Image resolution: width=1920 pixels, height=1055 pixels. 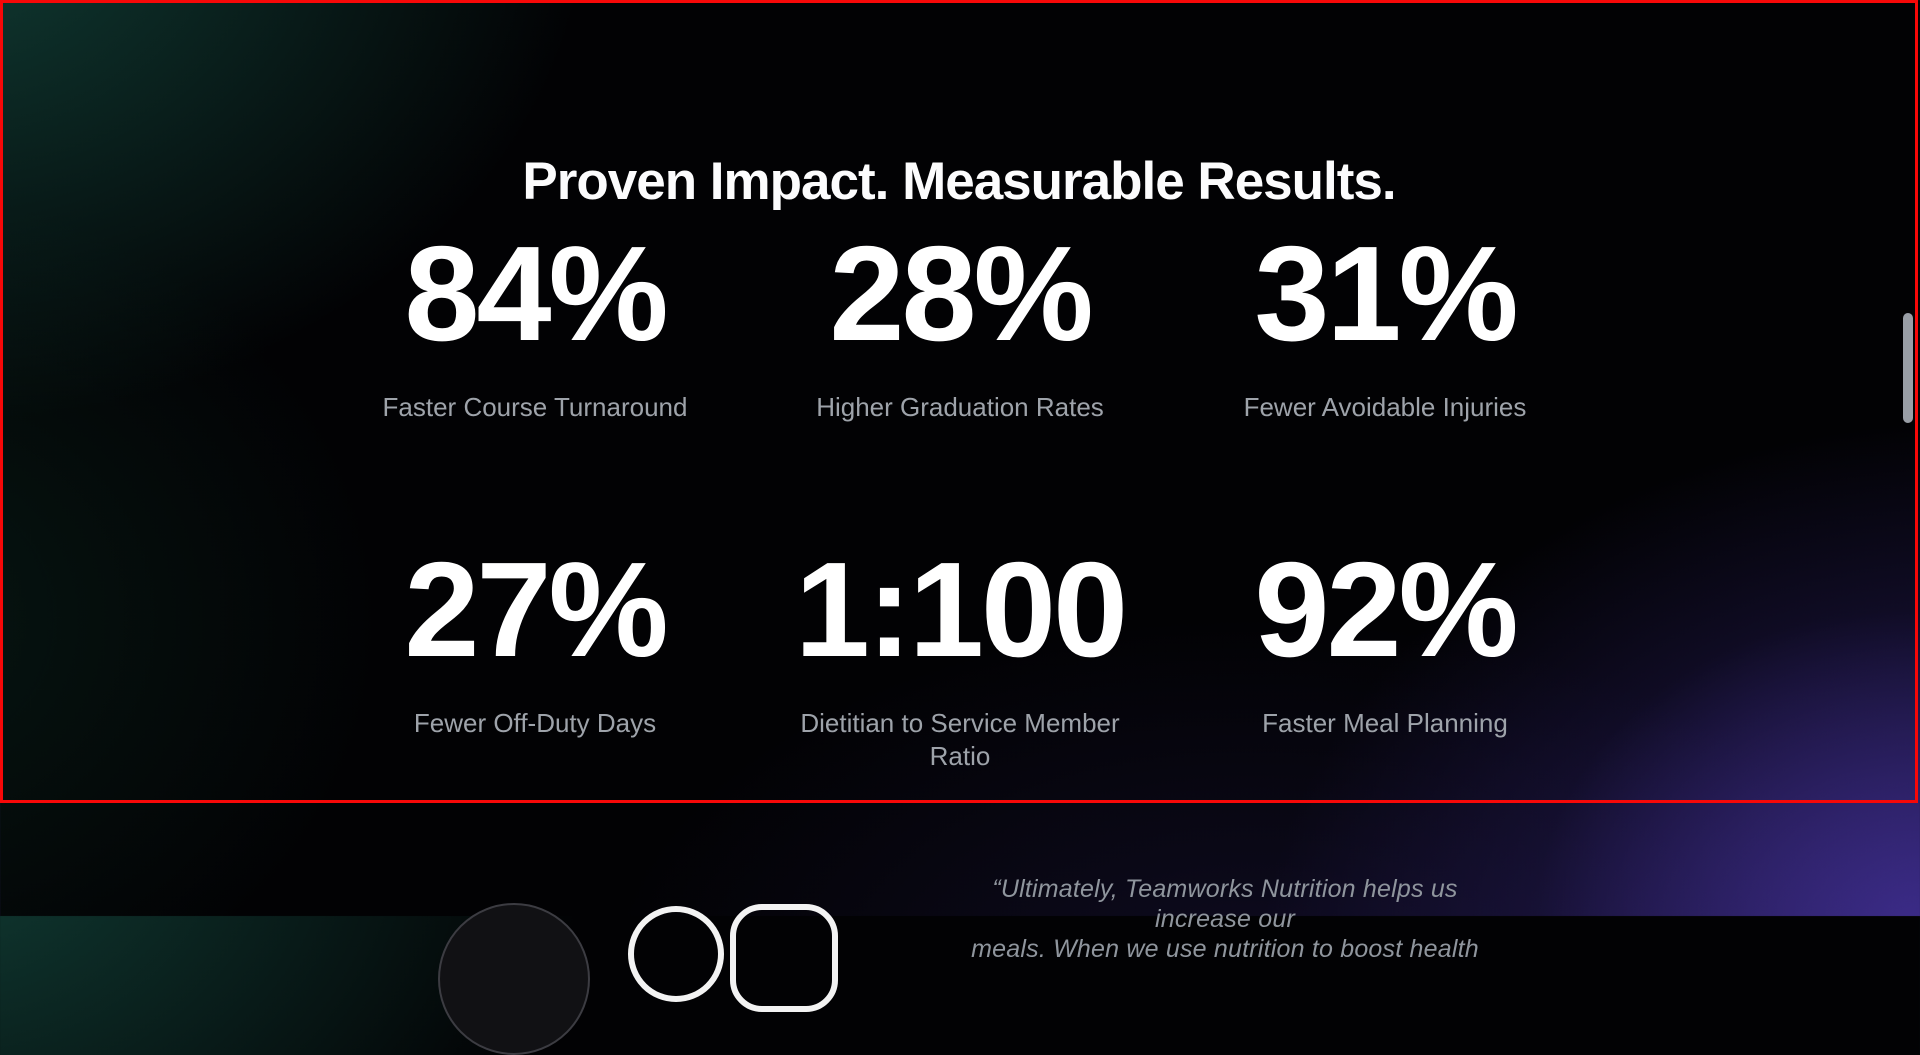 I want to click on stat-card-graduation-rates: 28% Higher Graduation Rates, so click(x=960, y=325).